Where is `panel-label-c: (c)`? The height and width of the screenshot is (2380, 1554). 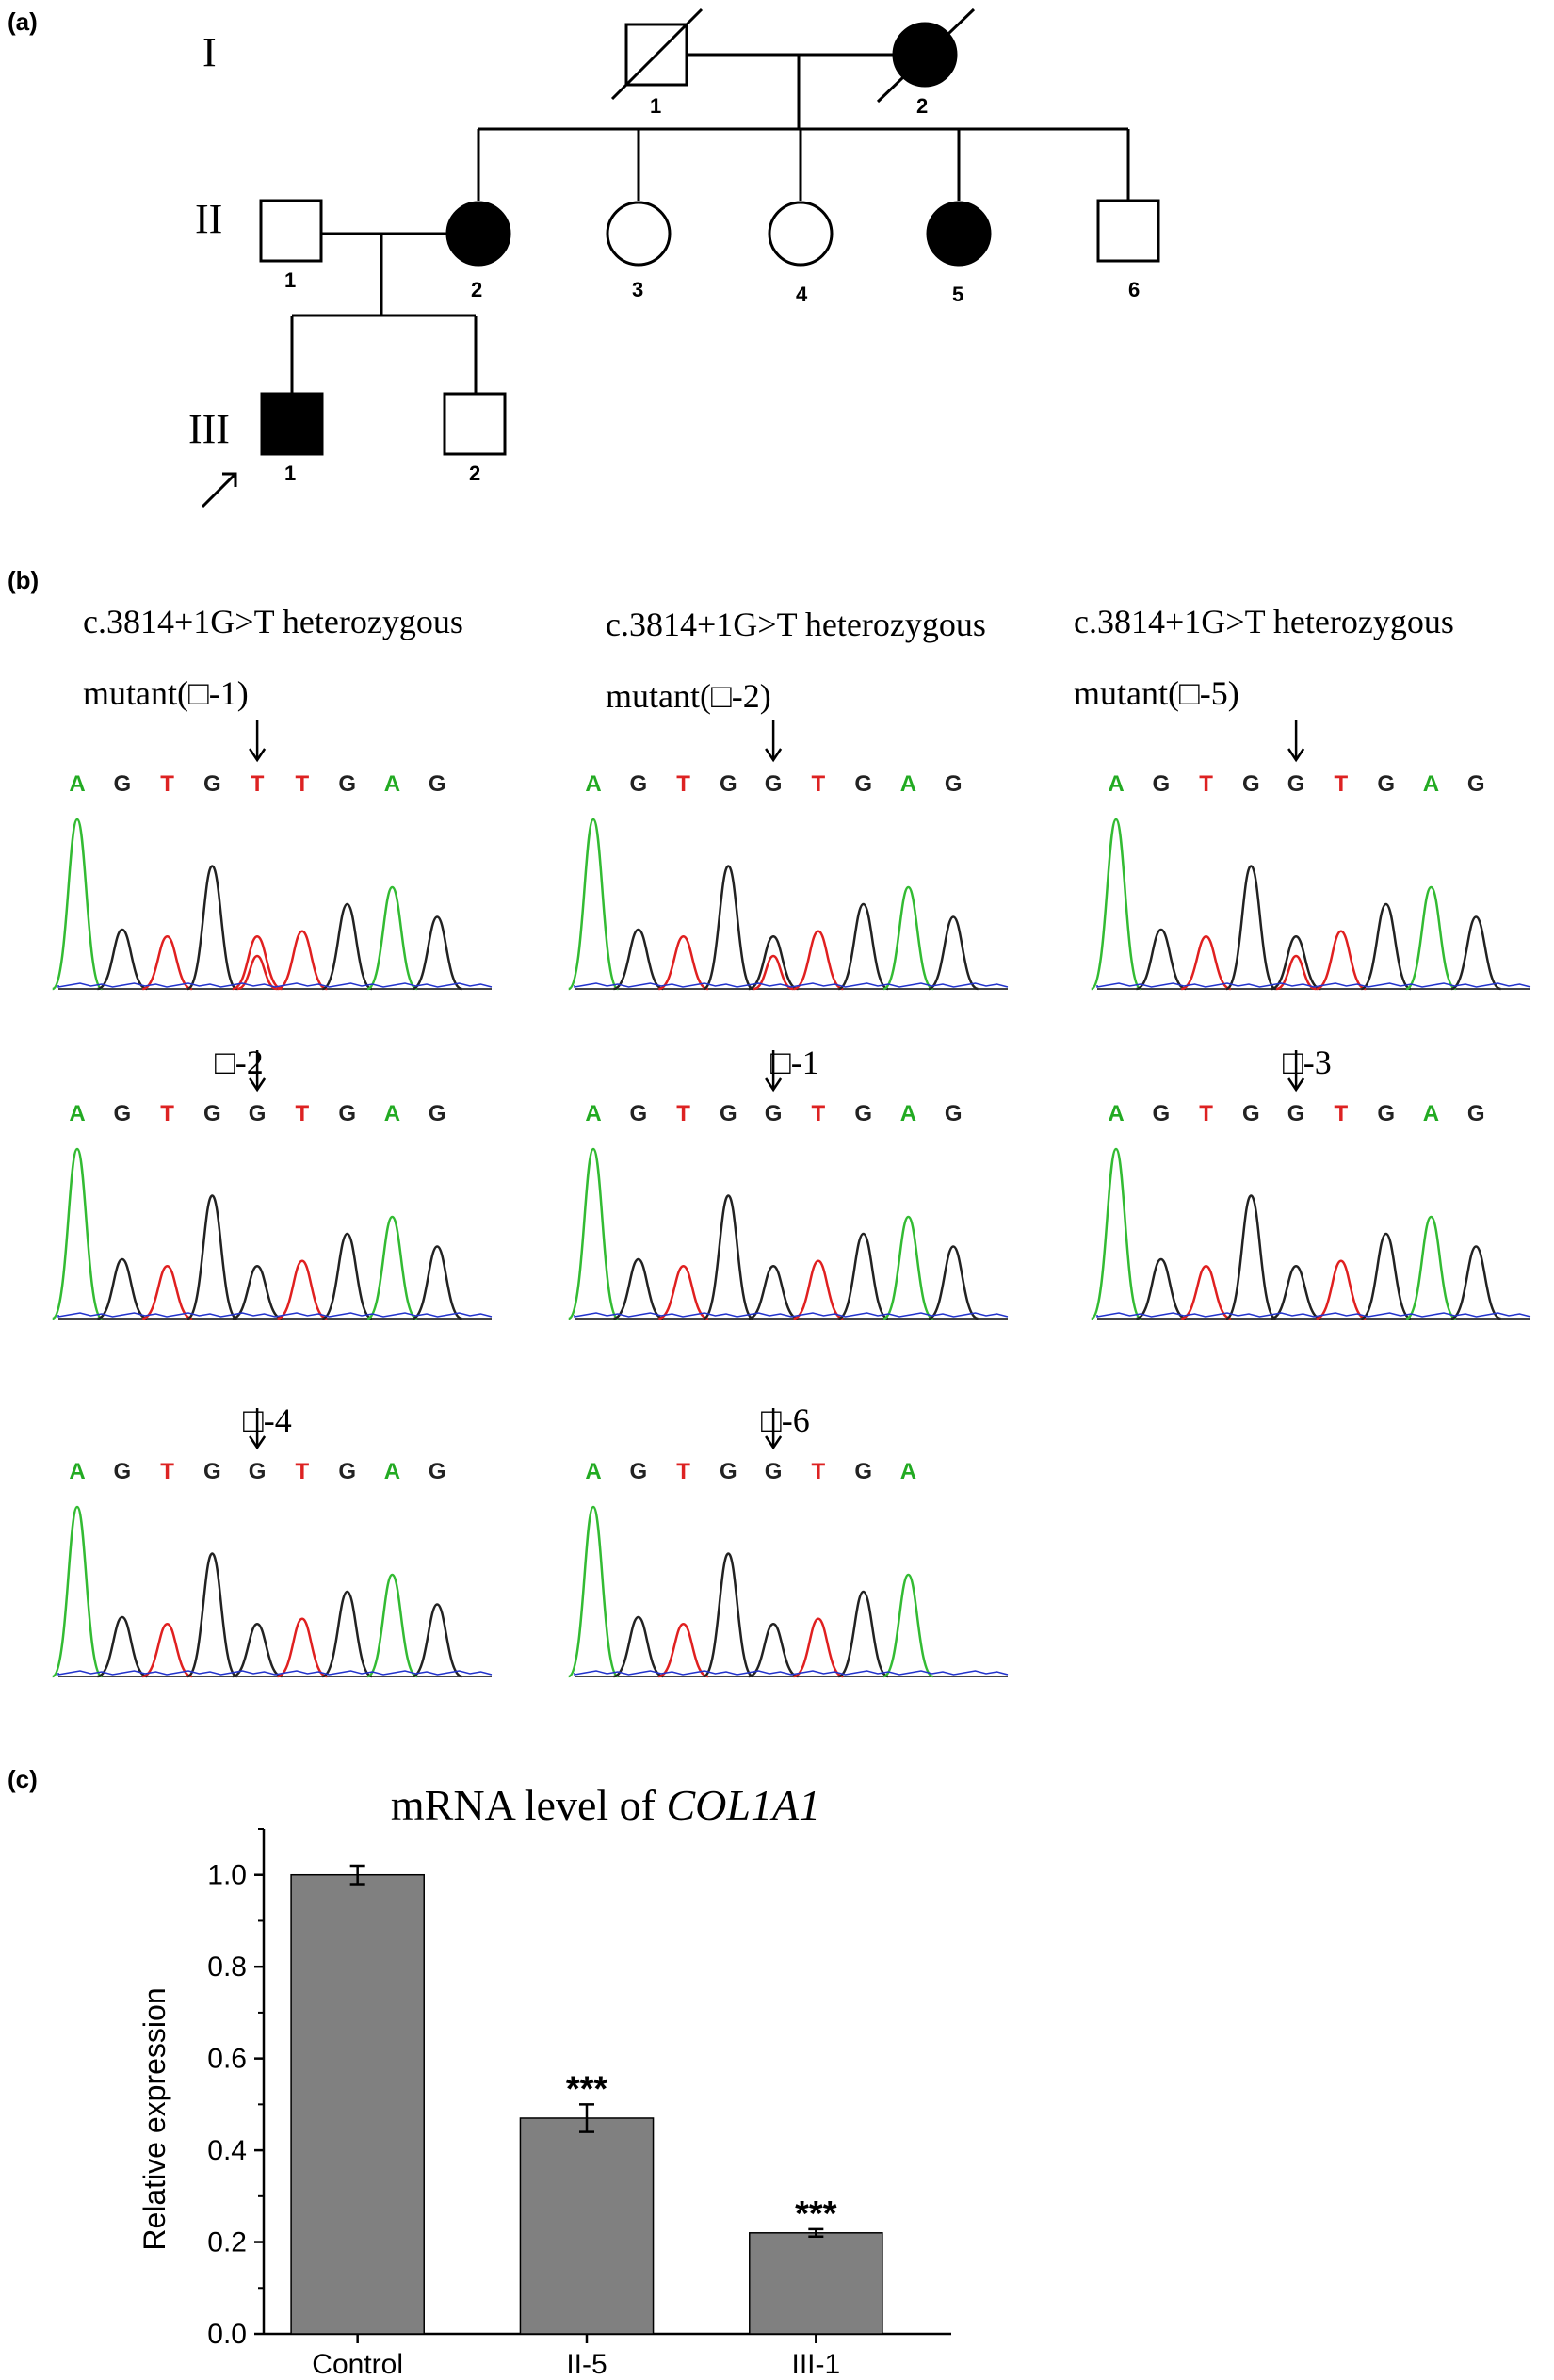
panel-label-c: (c) is located at coordinates (23, 1779).